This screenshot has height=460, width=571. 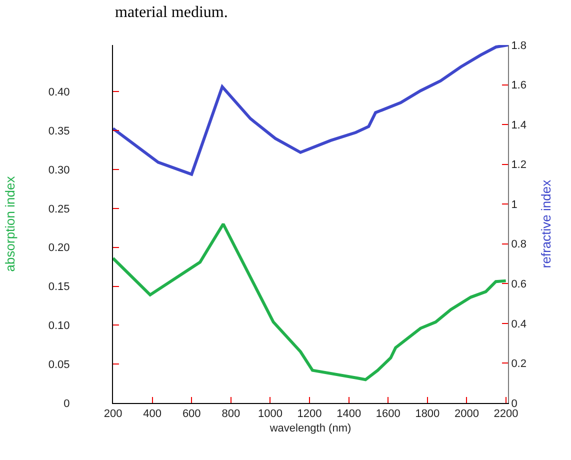 I want to click on y2-tick-label: 1.2, so click(x=518, y=165).